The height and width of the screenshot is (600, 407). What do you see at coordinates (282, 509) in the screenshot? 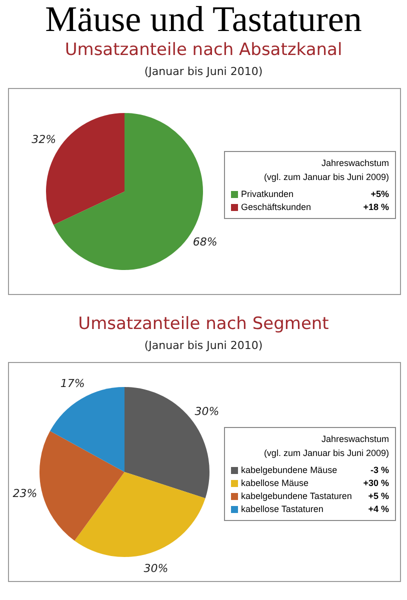
I see `legend-label: kabellose Tastaturen` at bounding box center [282, 509].